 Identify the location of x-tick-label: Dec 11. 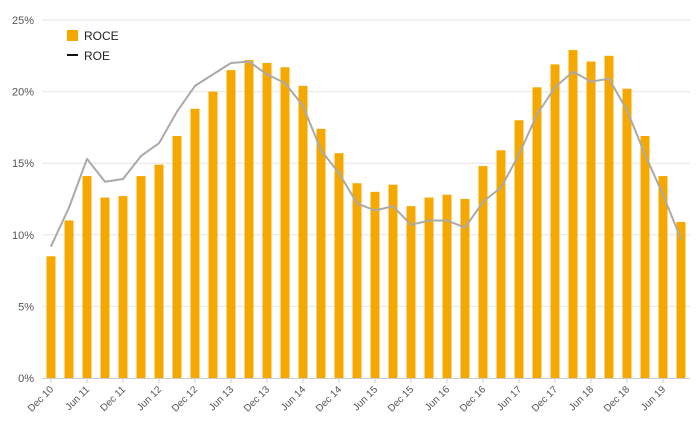
(113, 399).